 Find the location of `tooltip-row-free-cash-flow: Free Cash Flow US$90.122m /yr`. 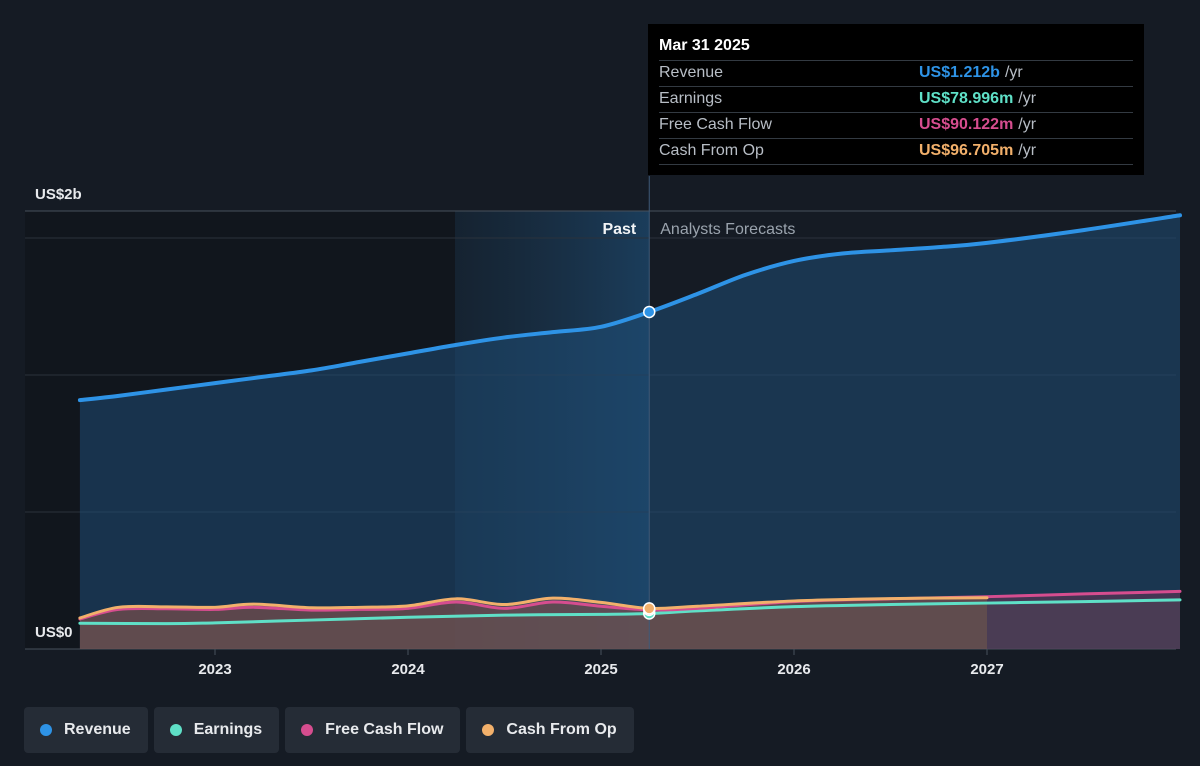

tooltip-row-free-cash-flow: Free Cash Flow US$90.122m /yr is located at coordinates (896, 125).